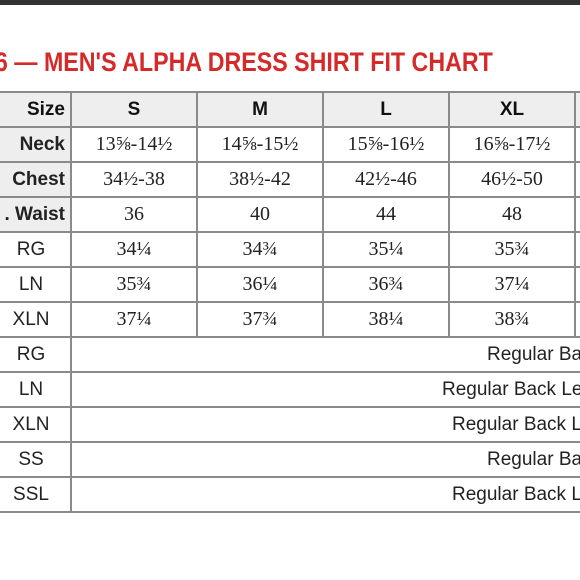 The height and width of the screenshot is (580, 580). I want to click on measurement-cell: 40, so click(260, 214).